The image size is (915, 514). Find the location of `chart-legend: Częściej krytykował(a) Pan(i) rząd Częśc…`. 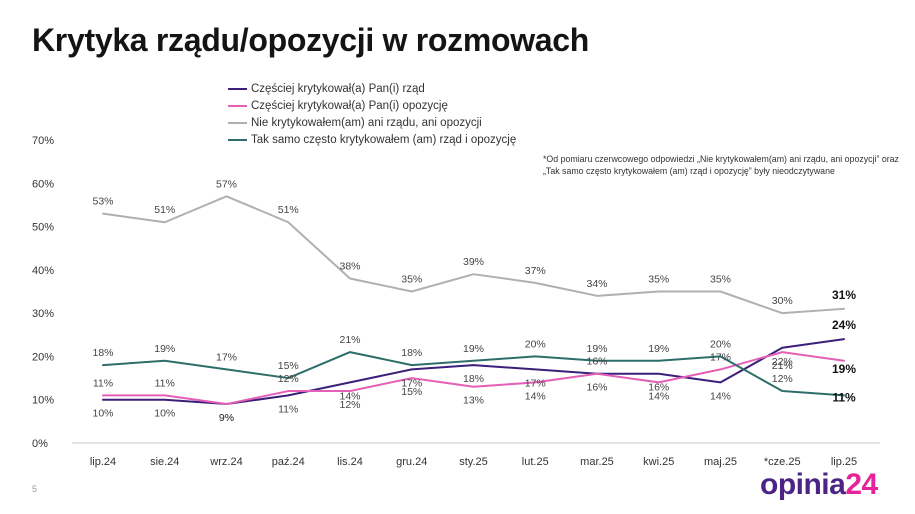

chart-legend: Częściej krytykował(a) Pan(i) rząd Częśc… is located at coordinates (372, 114).